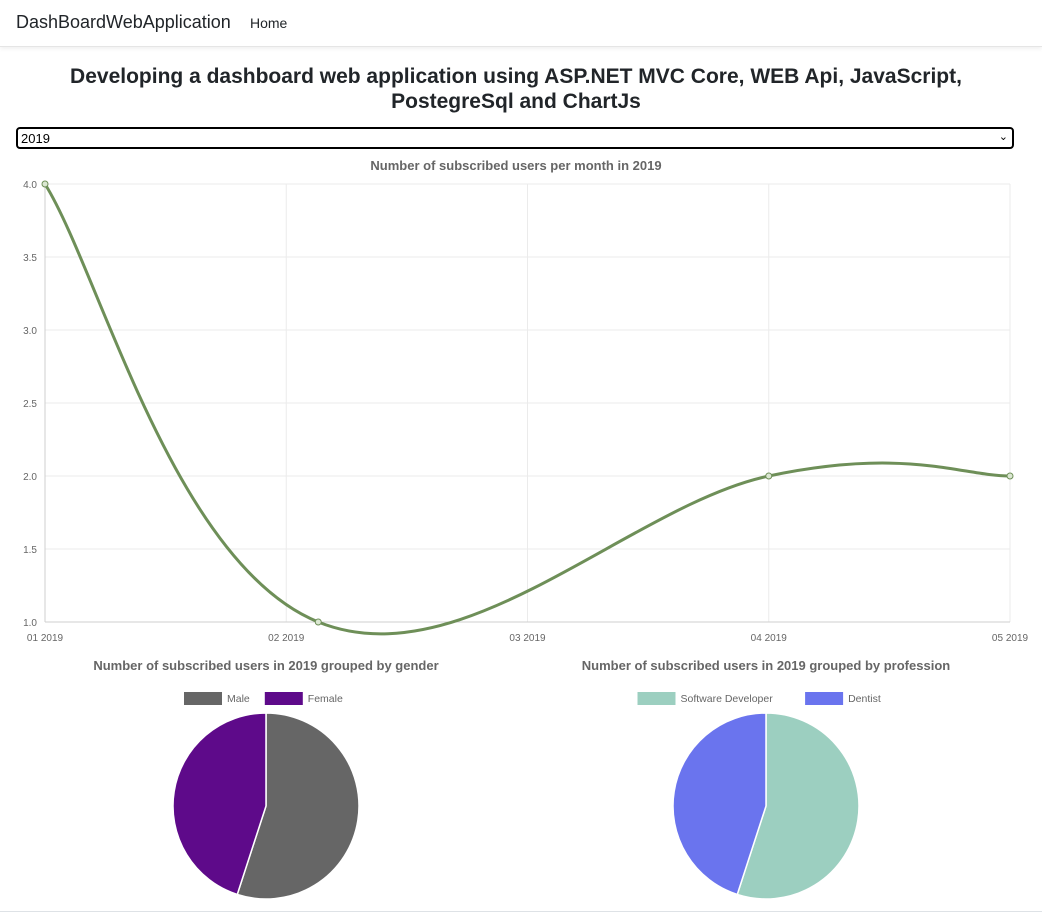  Describe the element at coordinates (515, 138) in the screenshot. I see `year-select: 2019 ⌄` at that location.